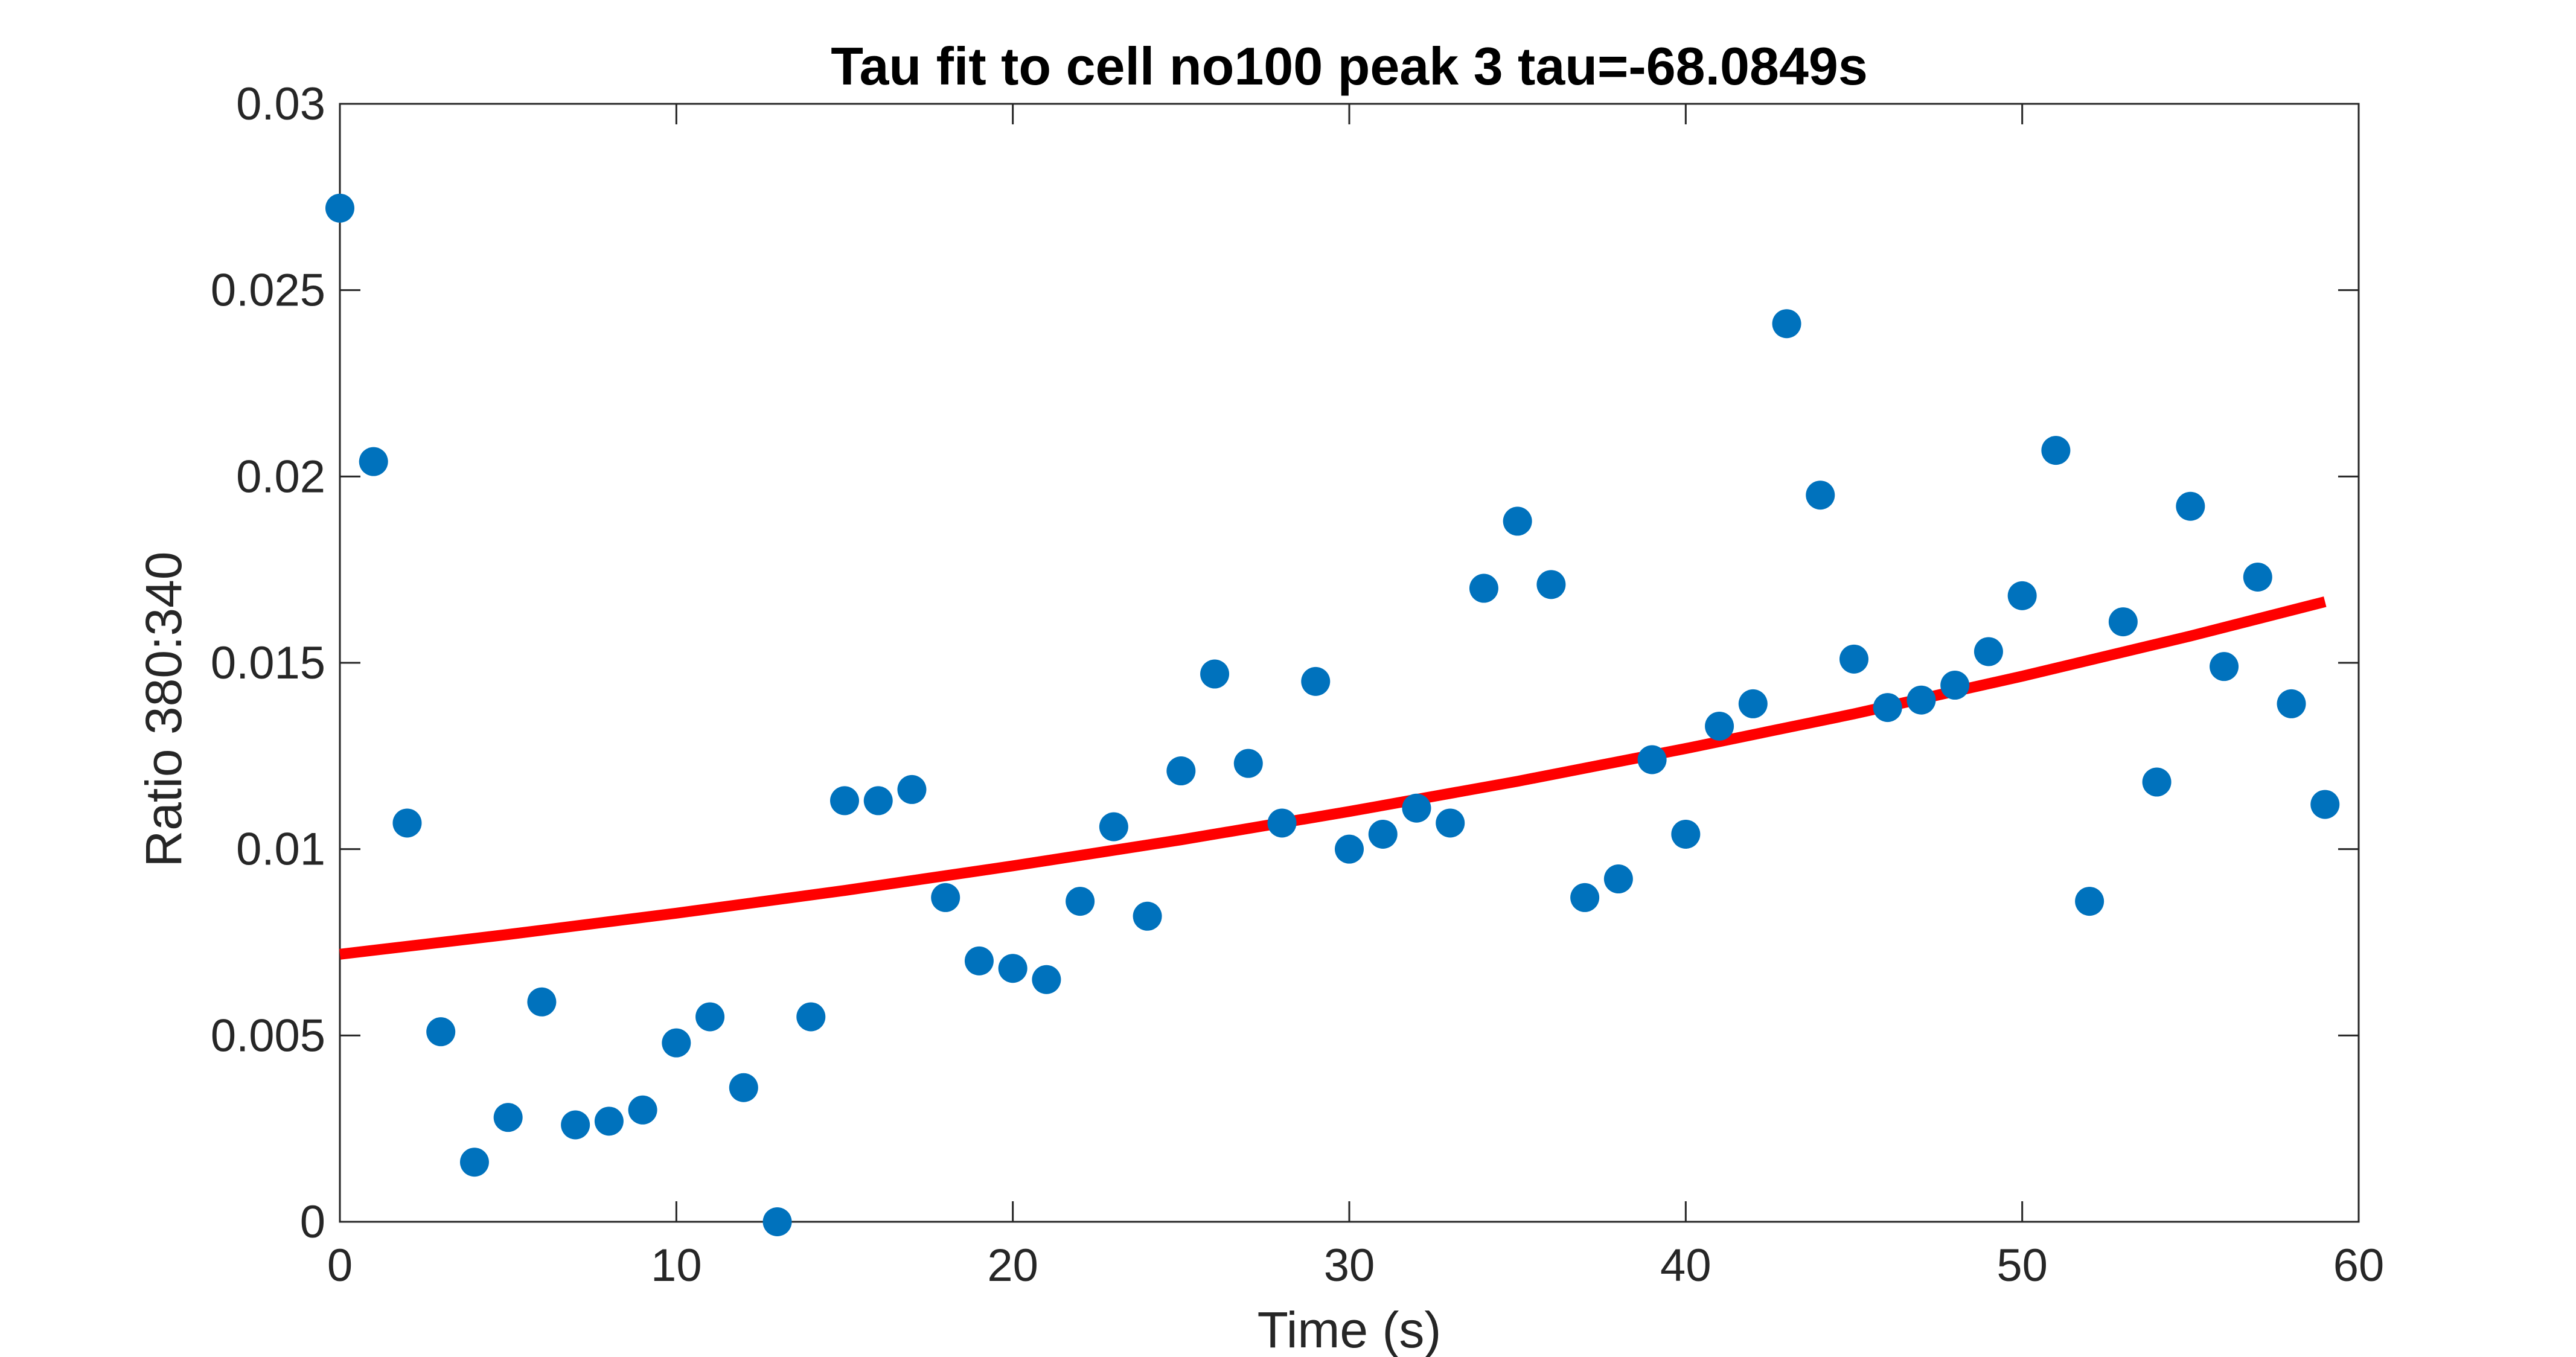 This screenshot has height=1357, width=2576. I want to click on x-axis-label: Time (s), so click(1350, 1329).